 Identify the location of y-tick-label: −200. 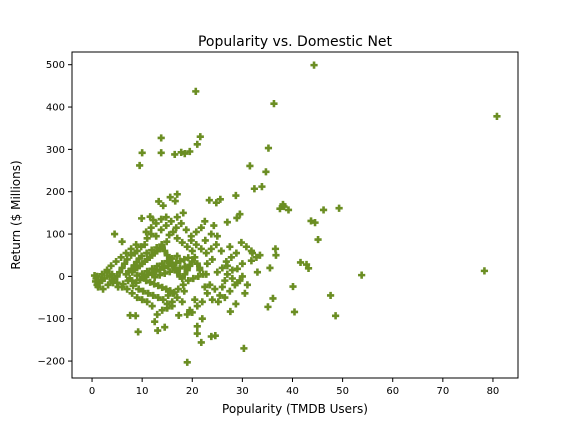
(51, 362).